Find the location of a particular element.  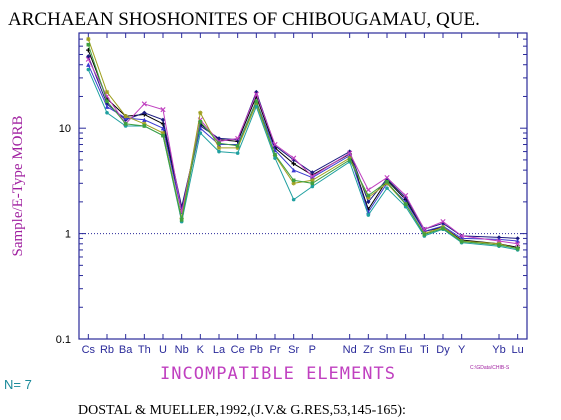

x-tick-label: Ti is located at coordinates (424, 350).